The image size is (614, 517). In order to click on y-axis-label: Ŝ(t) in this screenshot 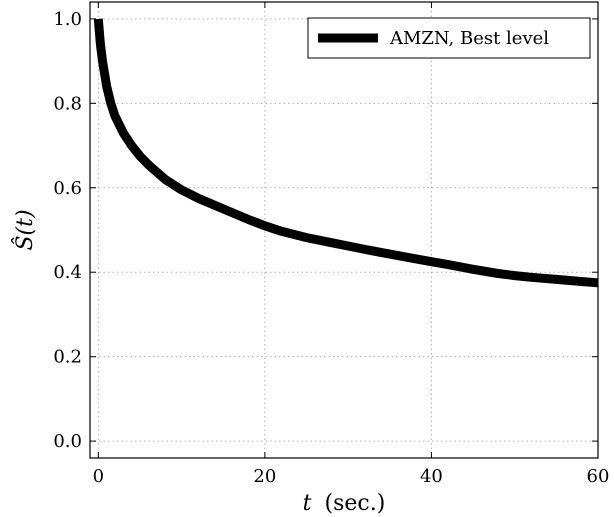, I will do `click(24, 229)`.